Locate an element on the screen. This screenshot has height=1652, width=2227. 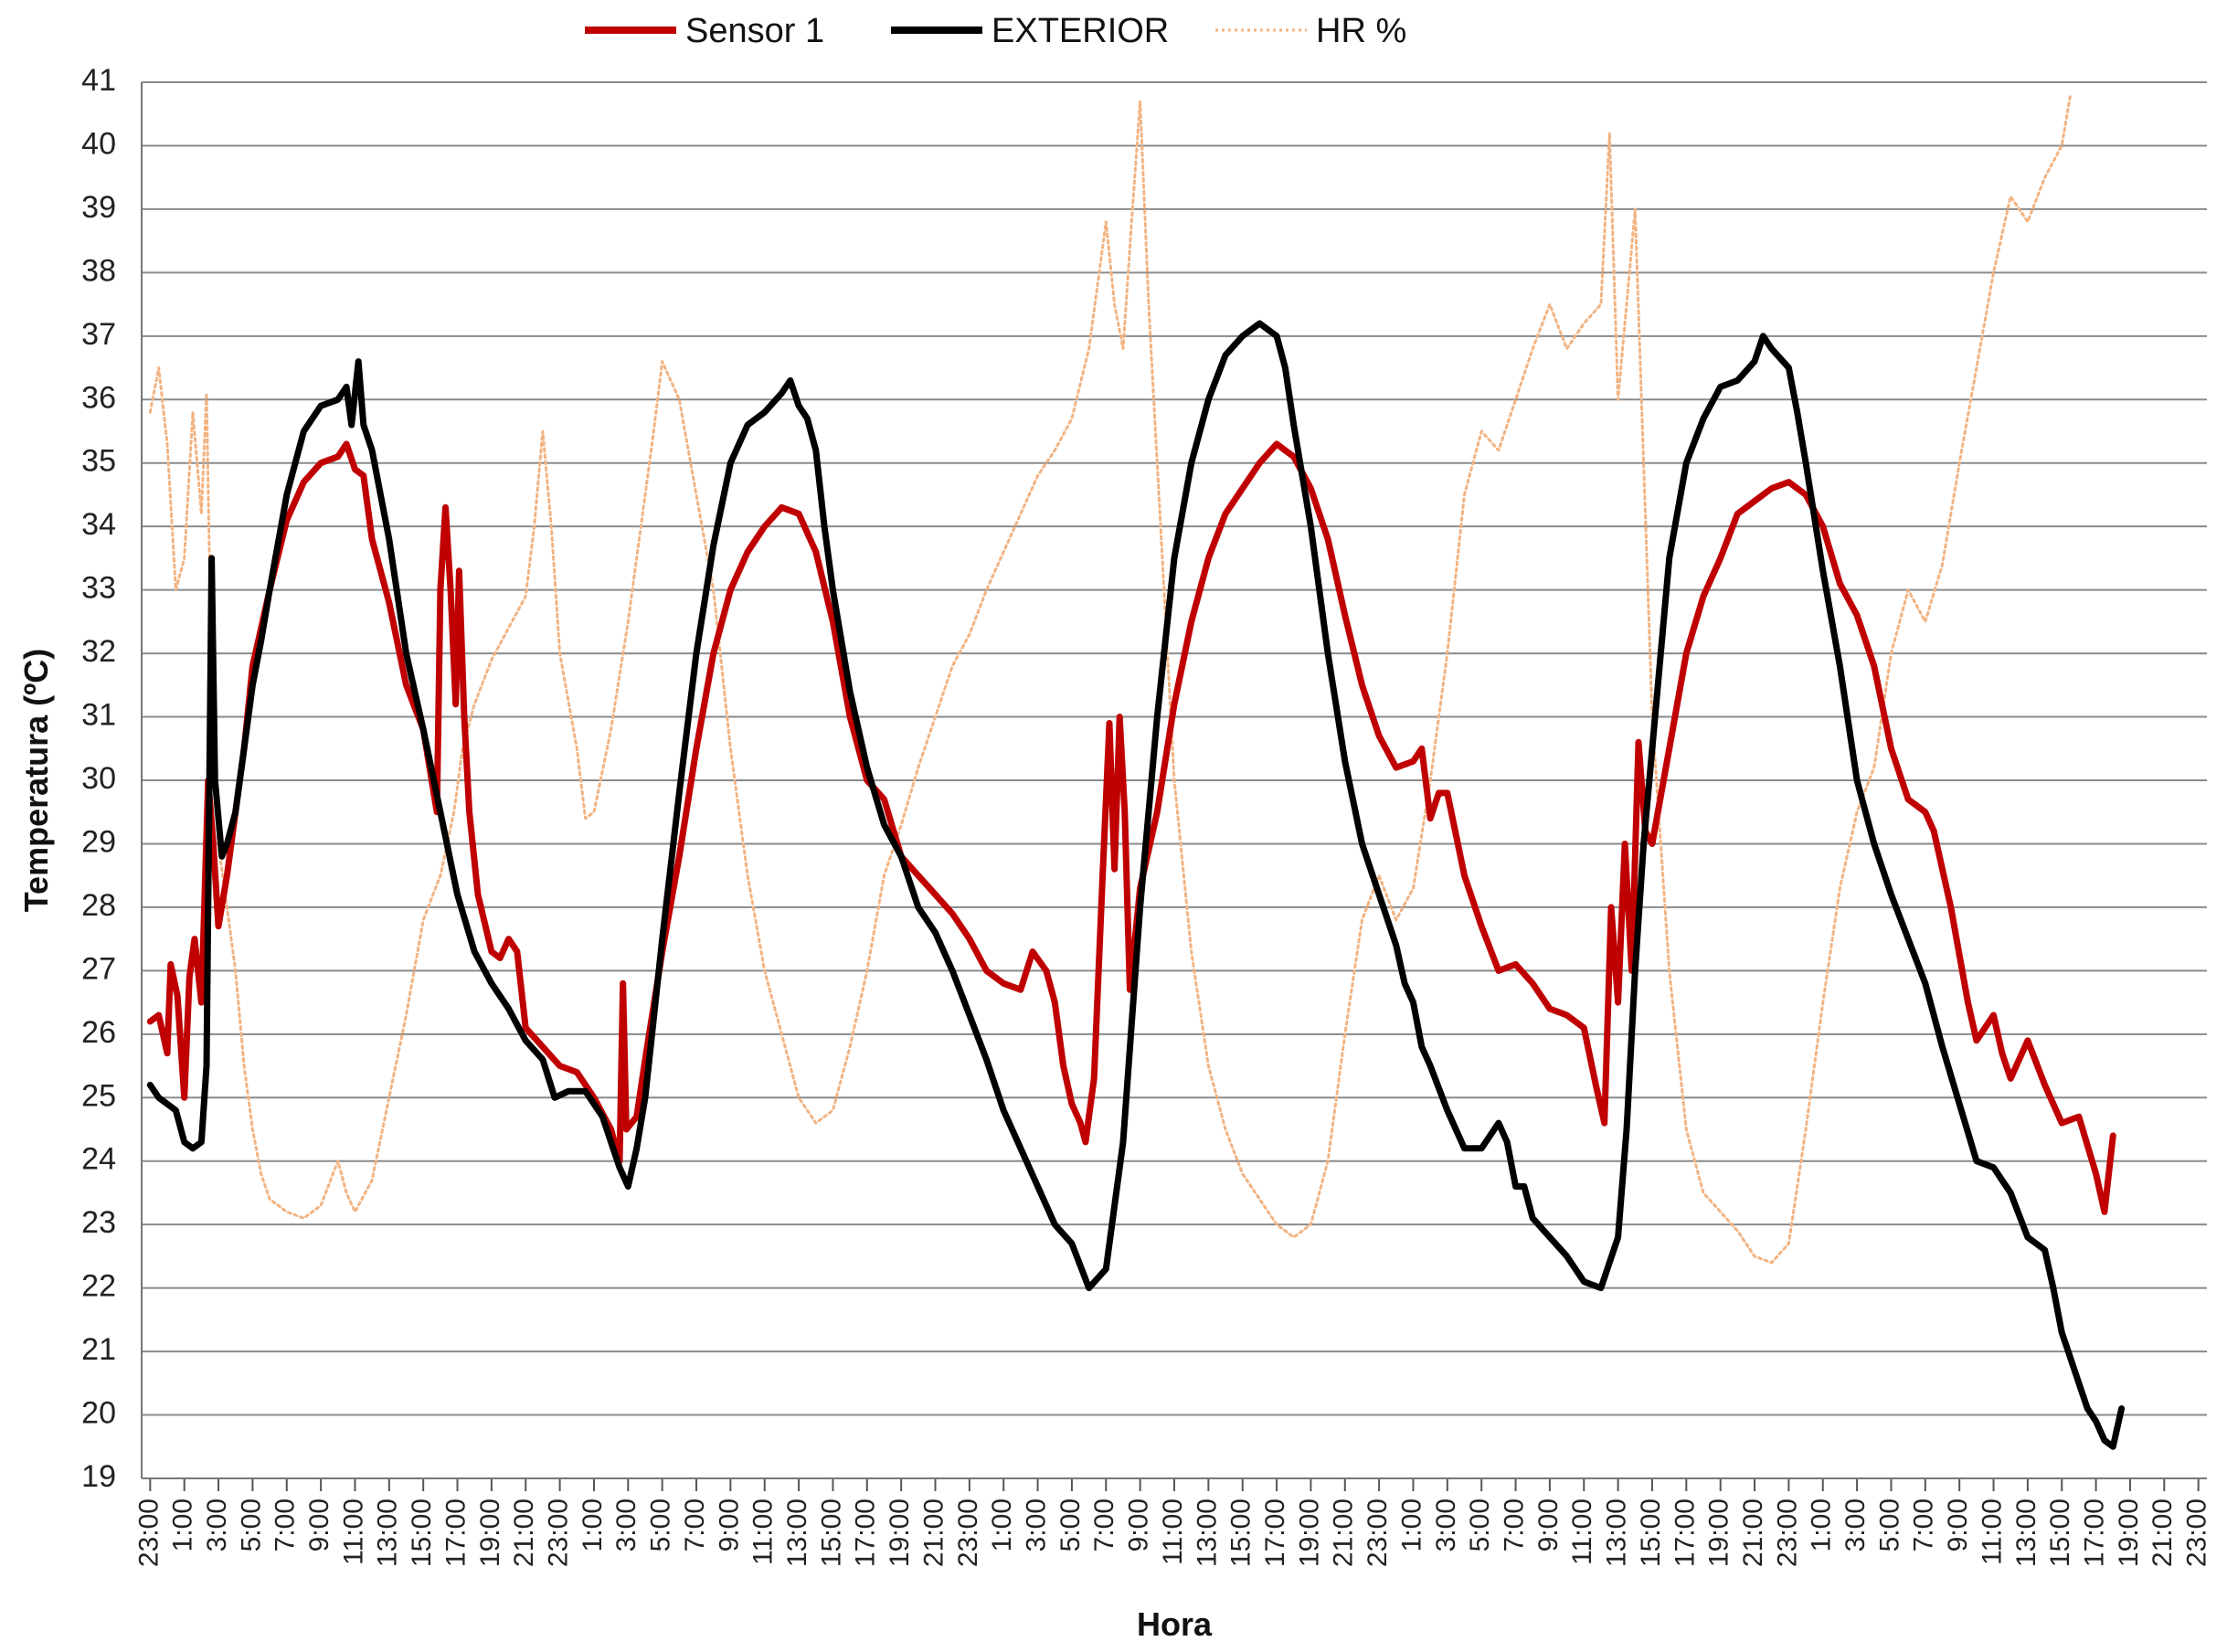
y-tick-label: 31 is located at coordinates (98, 716).